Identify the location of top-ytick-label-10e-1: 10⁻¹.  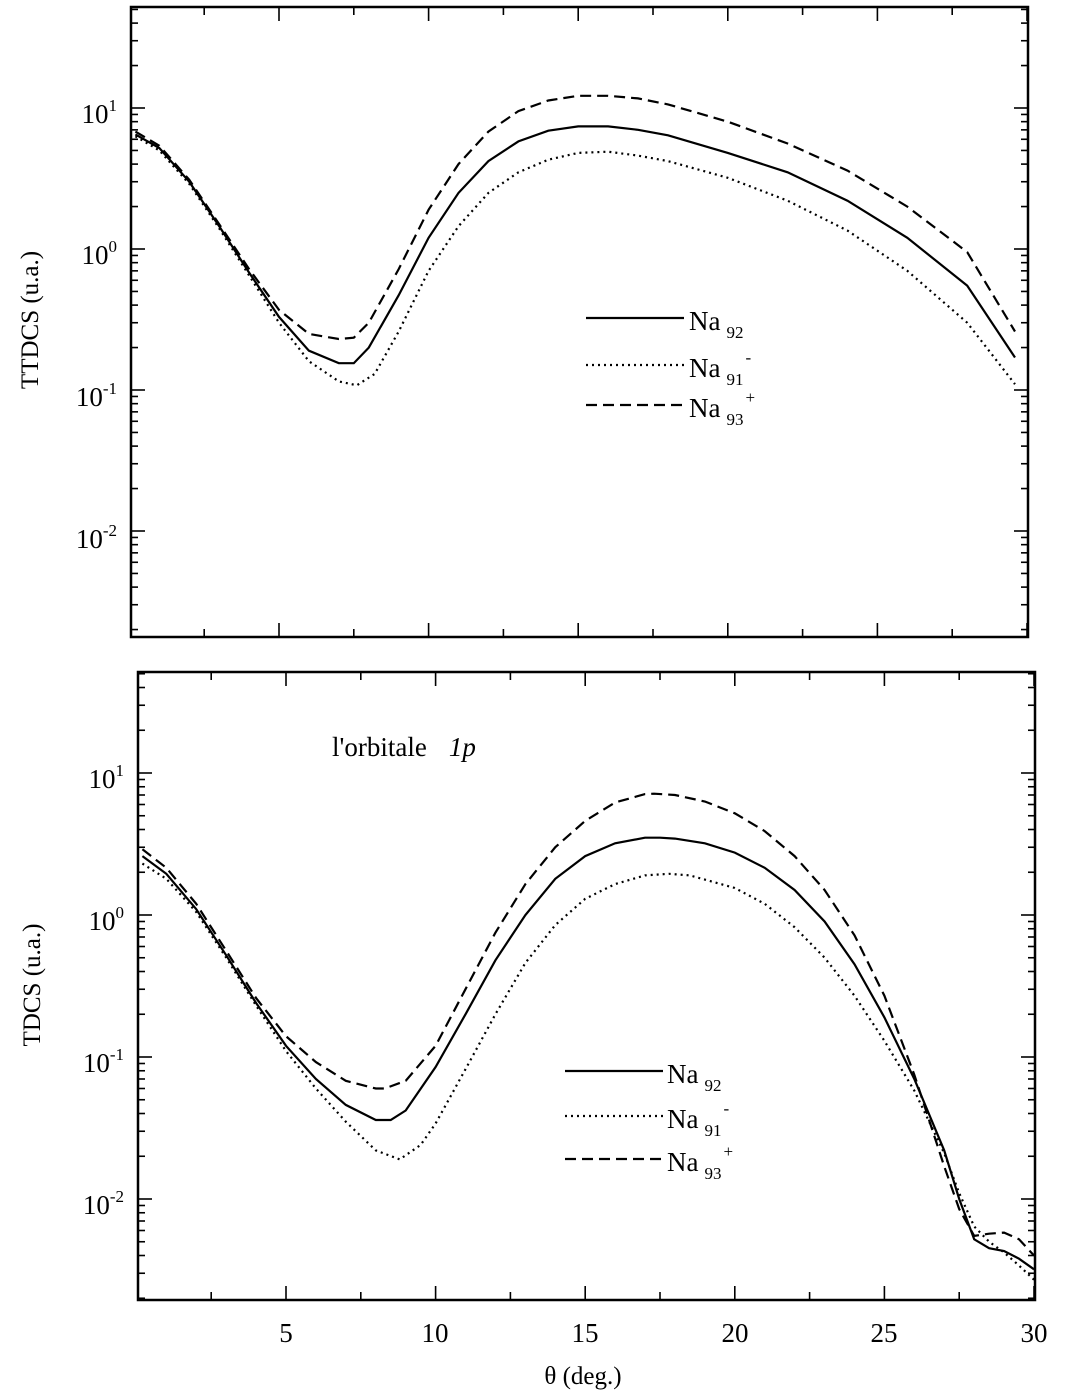
(96, 395).